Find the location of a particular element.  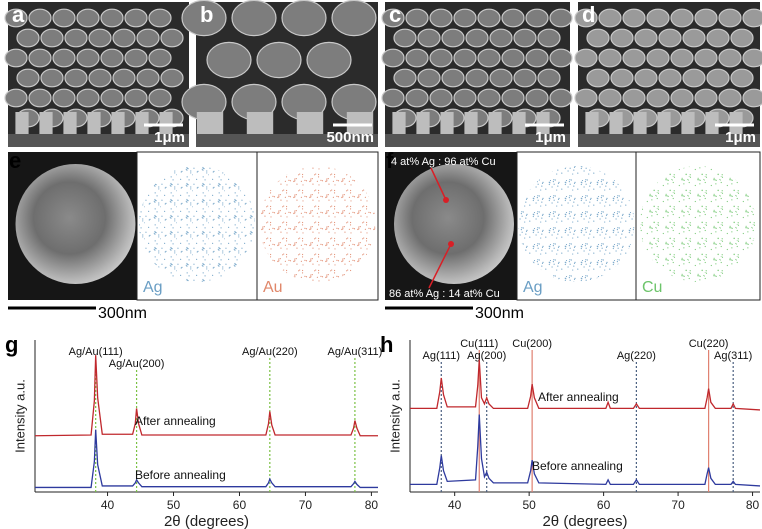

panel-letter: c is located at coordinates (395, 14).